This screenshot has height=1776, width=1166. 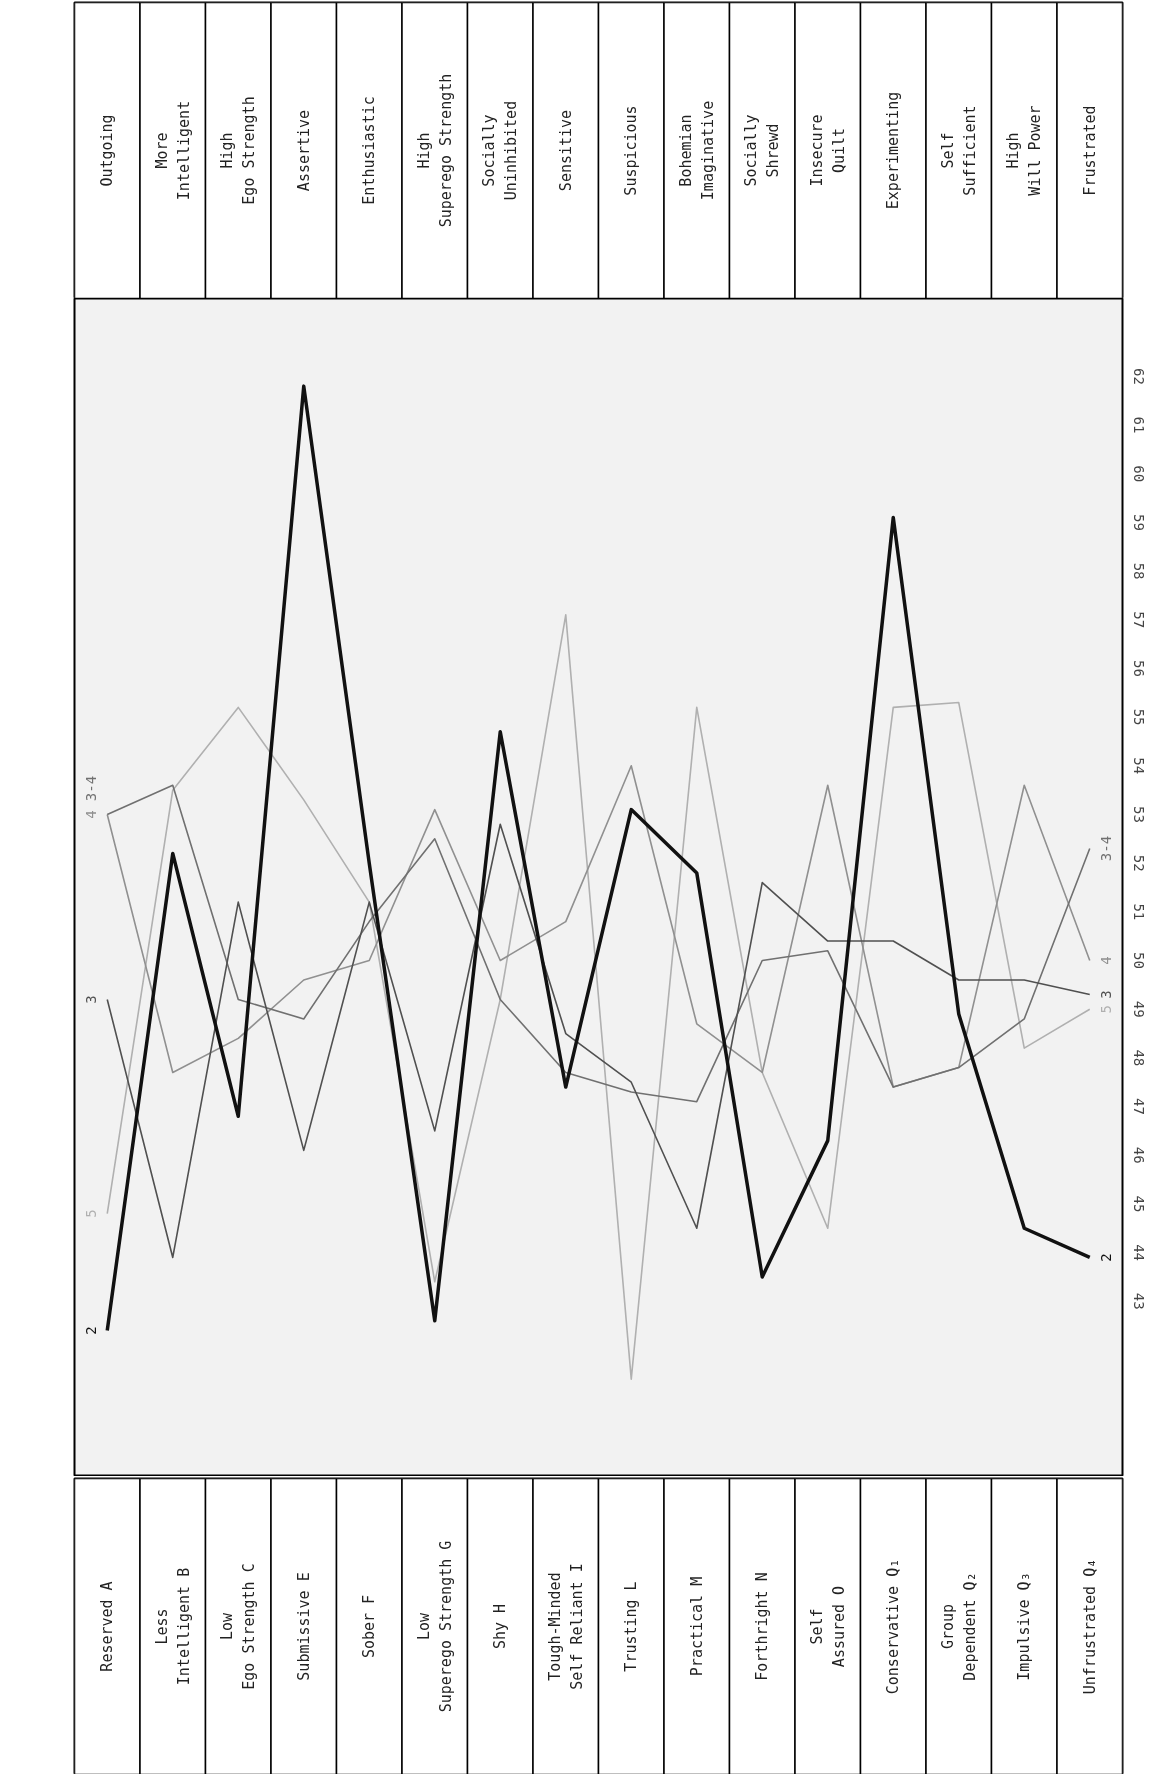 What do you see at coordinates (1138, 620) in the screenshot?
I see `y-tick-label: 57` at bounding box center [1138, 620].